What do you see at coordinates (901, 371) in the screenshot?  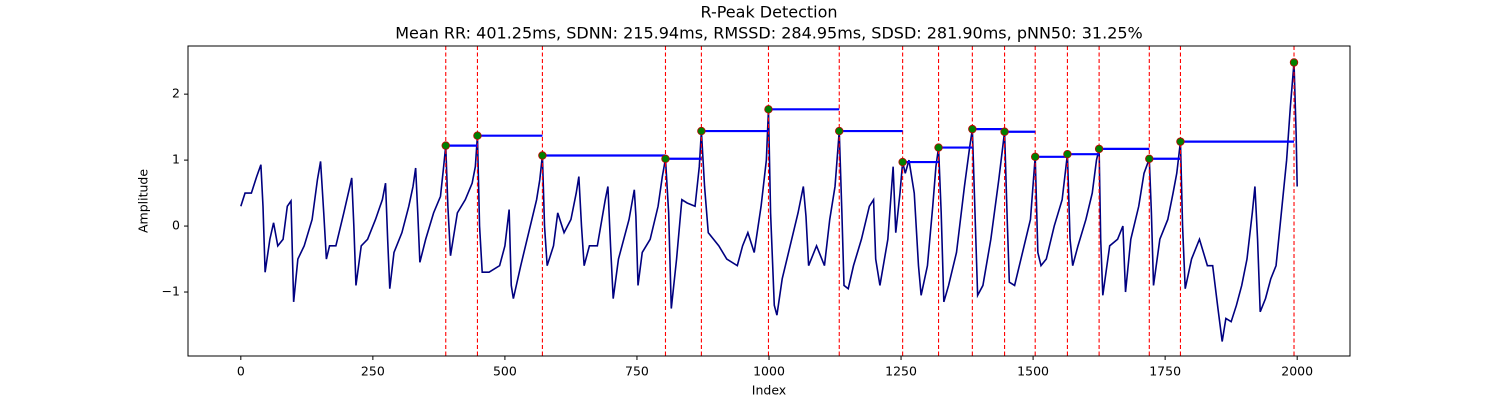 I see `x-tick-label: 1250` at bounding box center [901, 371].